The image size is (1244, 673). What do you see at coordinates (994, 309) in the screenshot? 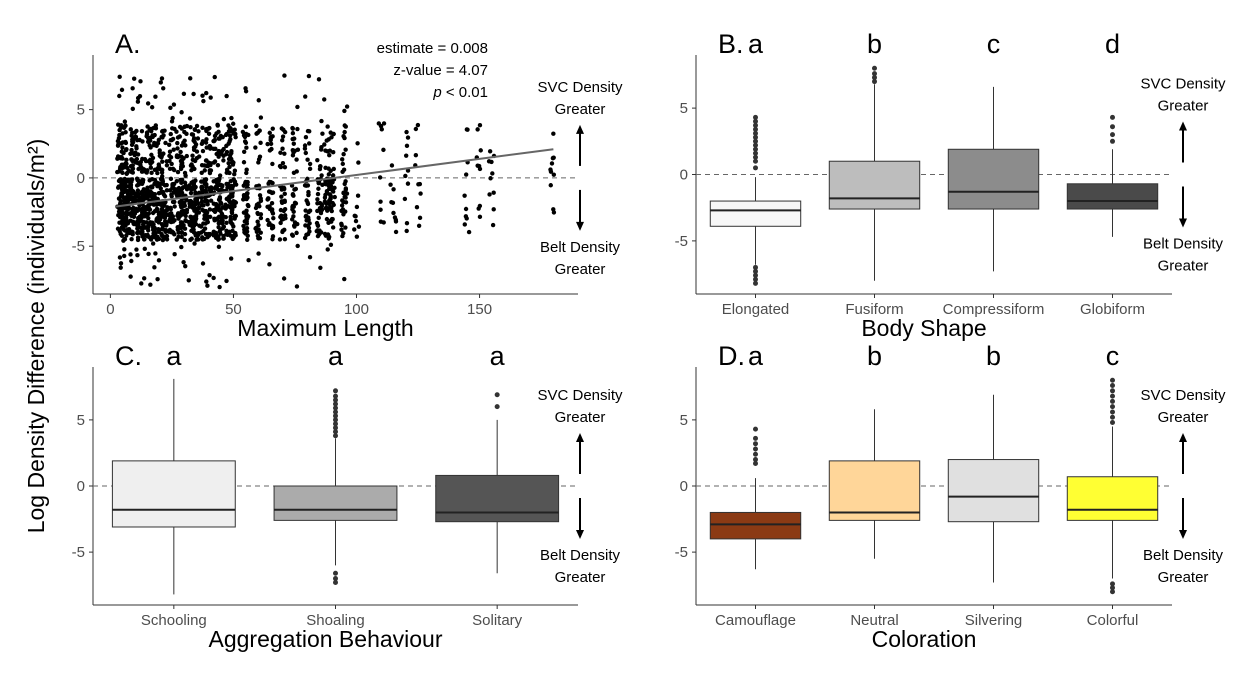
I see `panel-b-x-tick-label: Compressiform` at bounding box center [994, 309].